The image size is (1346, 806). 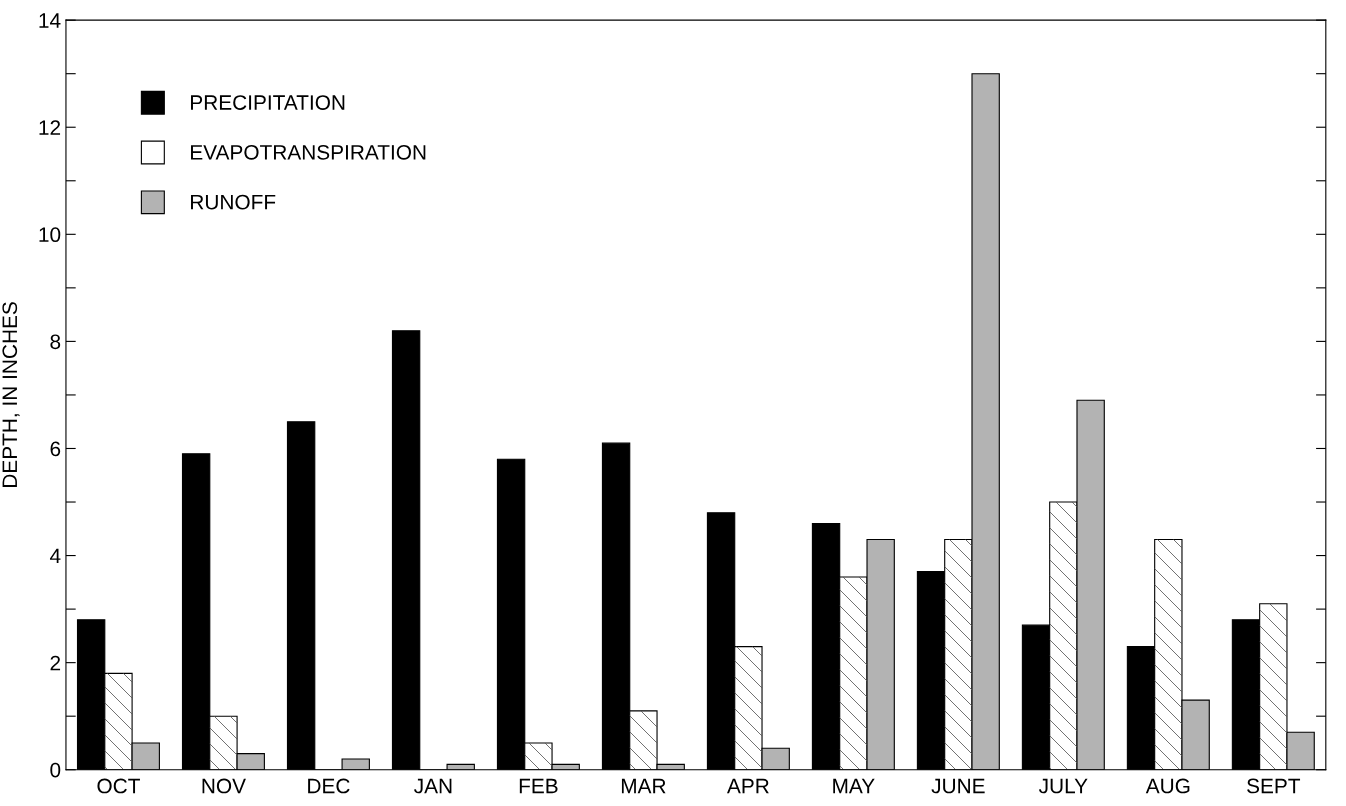 I want to click on y-tick-label: 8, so click(x=55, y=342).